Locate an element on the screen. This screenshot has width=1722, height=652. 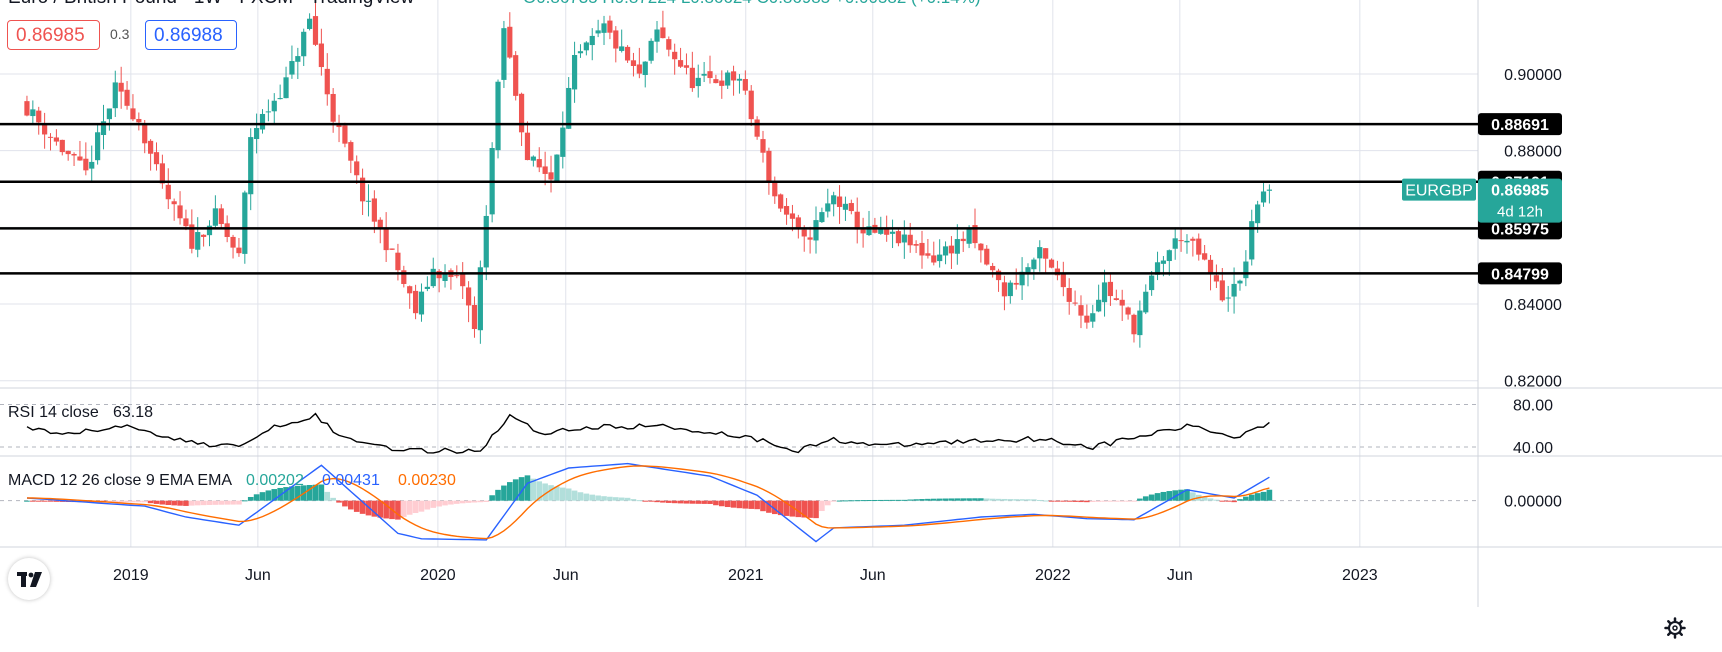
bid-price-box: 0.86985 is located at coordinates (53, 35).